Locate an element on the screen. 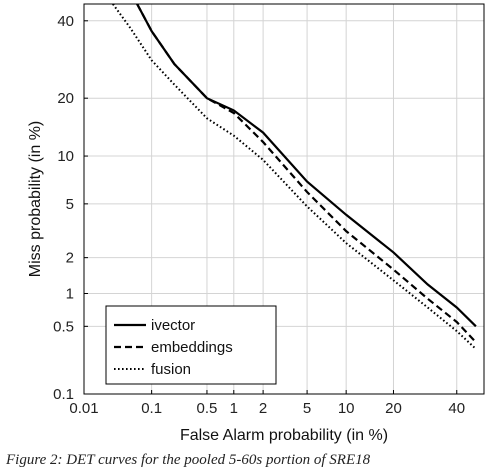 This screenshot has width=500, height=471. y-tick-label: 10 is located at coordinates (65, 156).